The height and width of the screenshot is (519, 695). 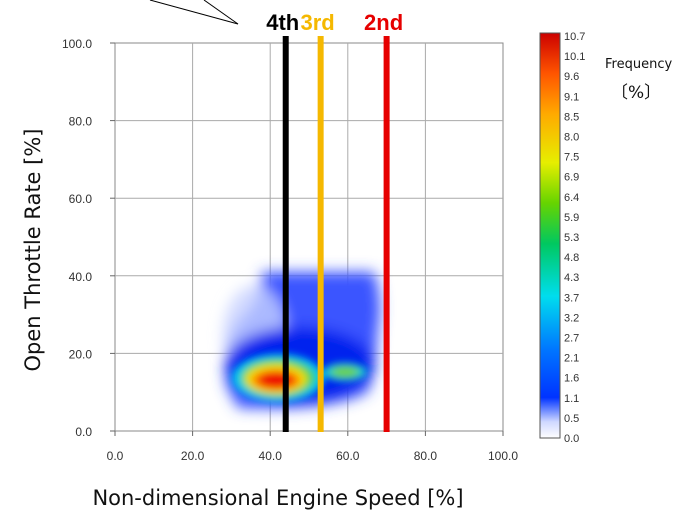 I want to click on colorbar-tick-label: 0.5, so click(x=571, y=419).